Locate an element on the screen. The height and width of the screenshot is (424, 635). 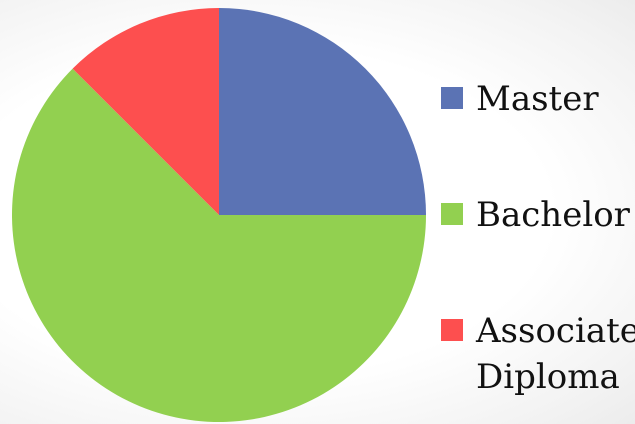
legend-label-bachelor: Bachelor is located at coordinates (553, 215).